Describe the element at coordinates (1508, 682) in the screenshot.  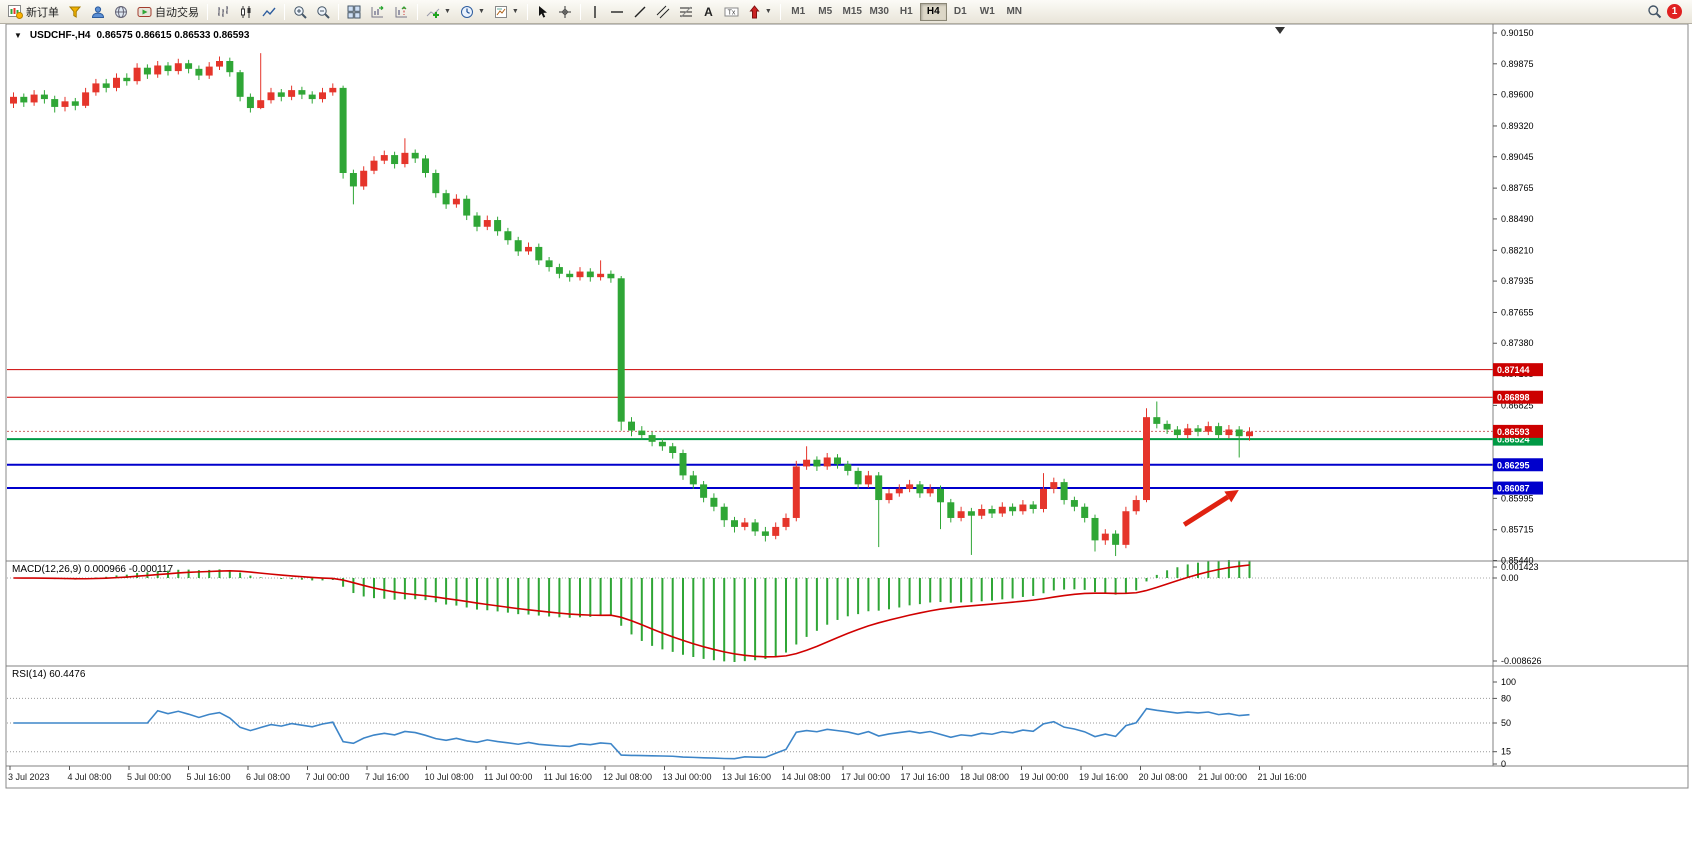
I see `rsi-axis-label: 100` at that location.